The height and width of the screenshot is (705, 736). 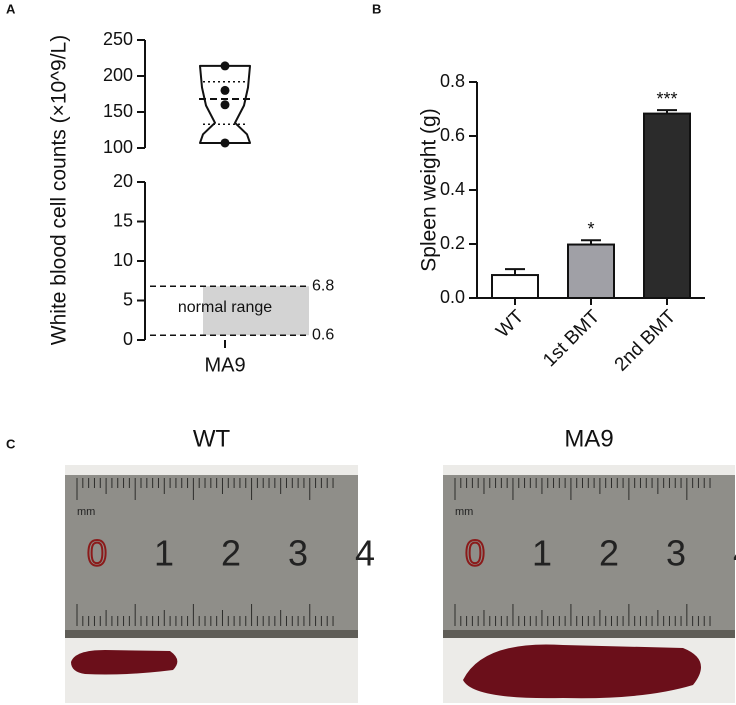 I want to click on y-tick-label: 0.6, so click(x=452, y=135).